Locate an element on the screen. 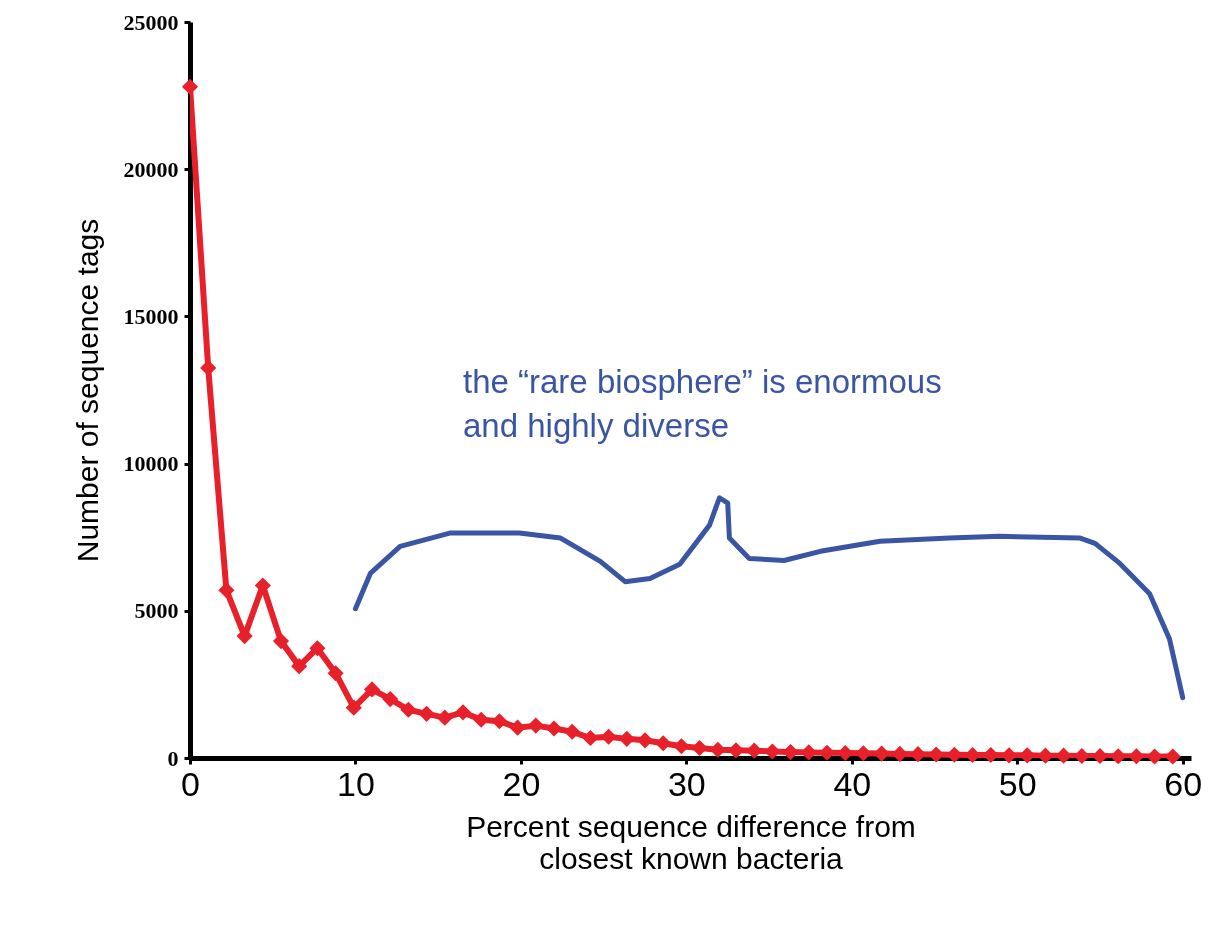  y-tick-label: 25000 is located at coordinates (151, 22).